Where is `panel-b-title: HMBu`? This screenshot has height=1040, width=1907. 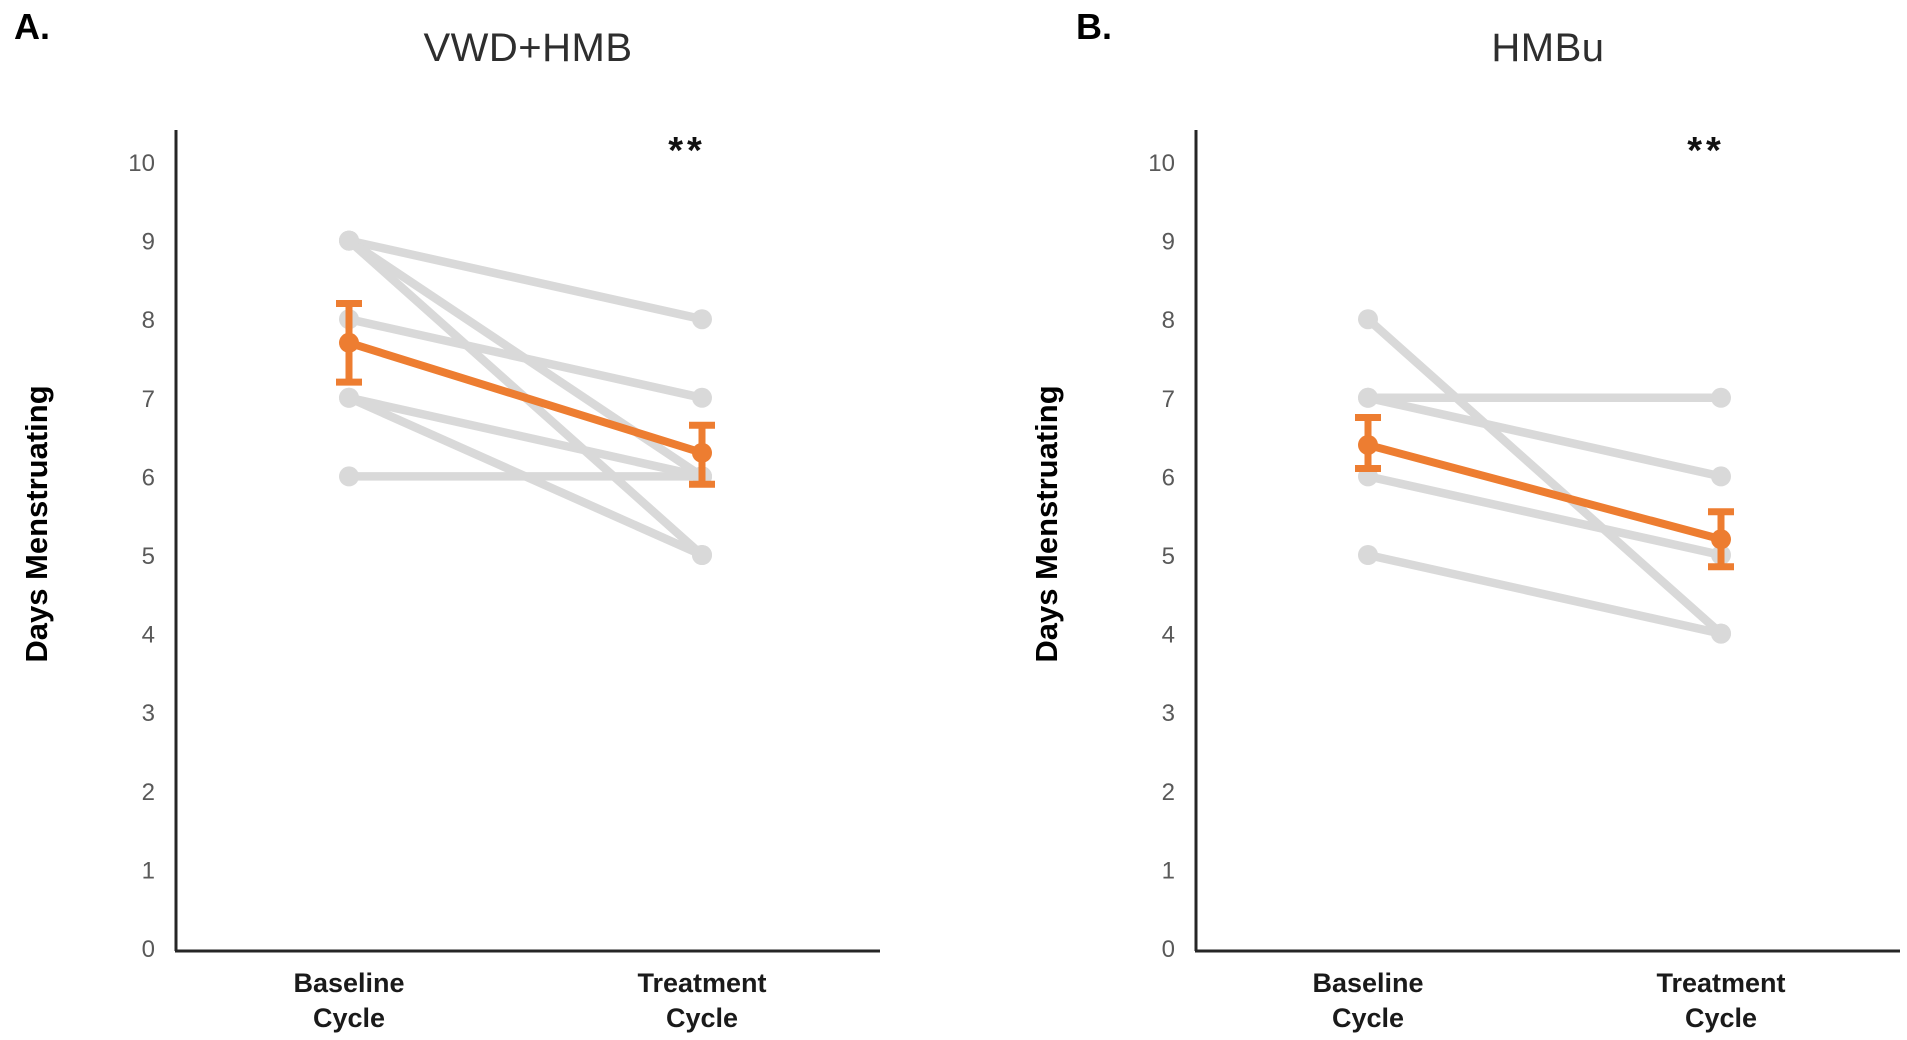 panel-b-title: HMBu is located at coordinates (1548, 48).